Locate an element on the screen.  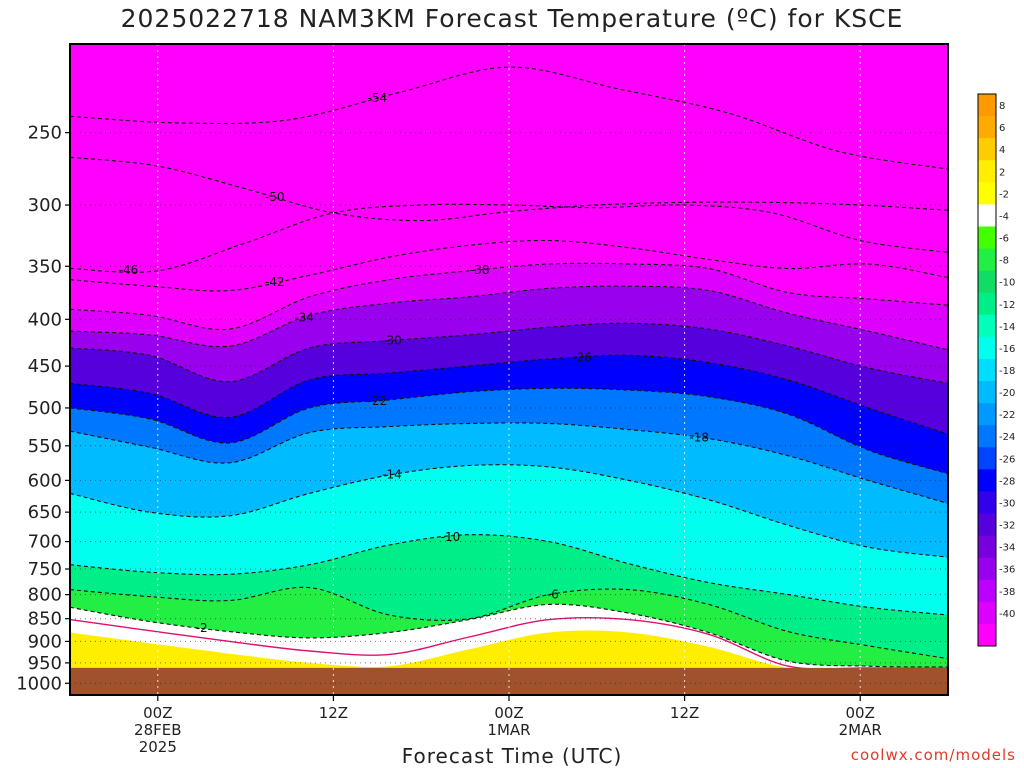
isotherm-label: -34 is located at coordinates (304, 317).